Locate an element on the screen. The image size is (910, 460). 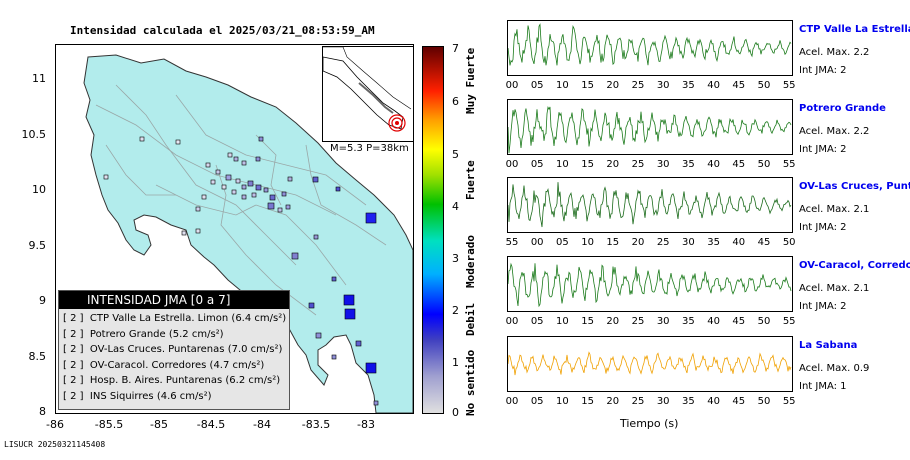
station-jma-intensity: Int JMA: 1 is located at coordinates (823, 386).